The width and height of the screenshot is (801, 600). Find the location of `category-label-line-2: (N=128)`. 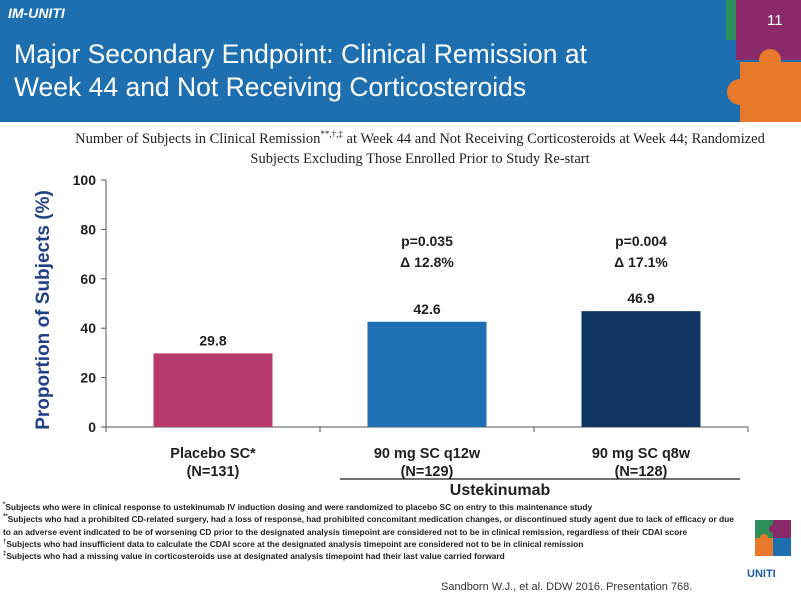

category-label-line-2: (N=128) is located at coordinates (641, 472).